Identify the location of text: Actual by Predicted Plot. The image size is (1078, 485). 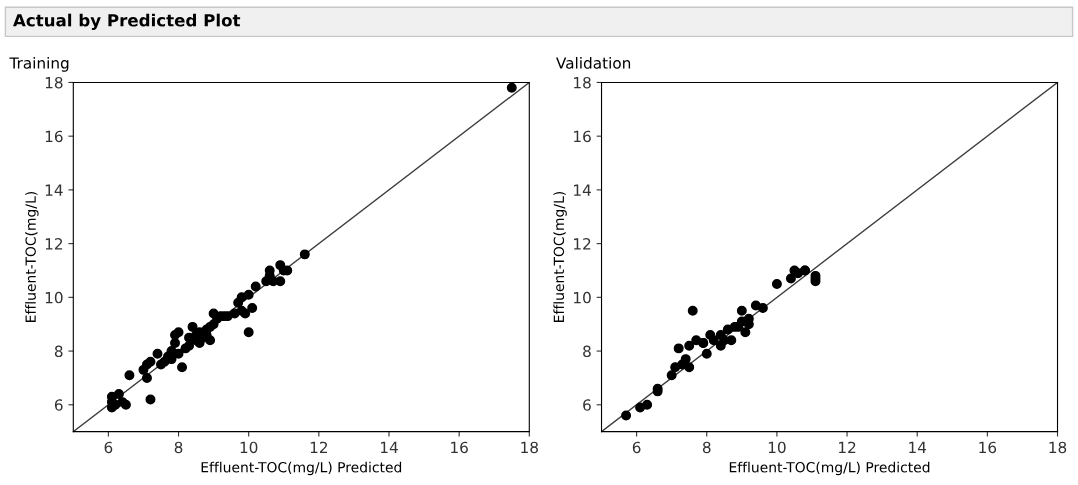
(127, 21).